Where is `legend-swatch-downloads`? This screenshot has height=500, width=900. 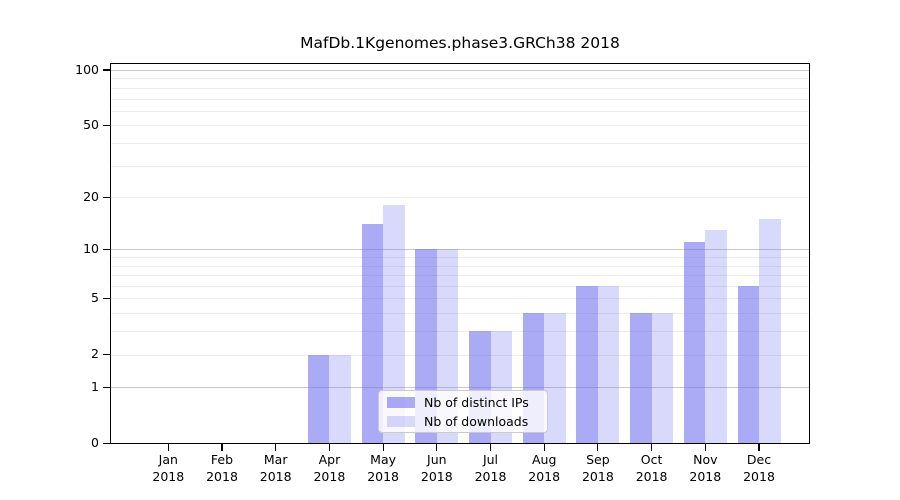
legend-swatch-downloads is located at coordinates (401, 421).